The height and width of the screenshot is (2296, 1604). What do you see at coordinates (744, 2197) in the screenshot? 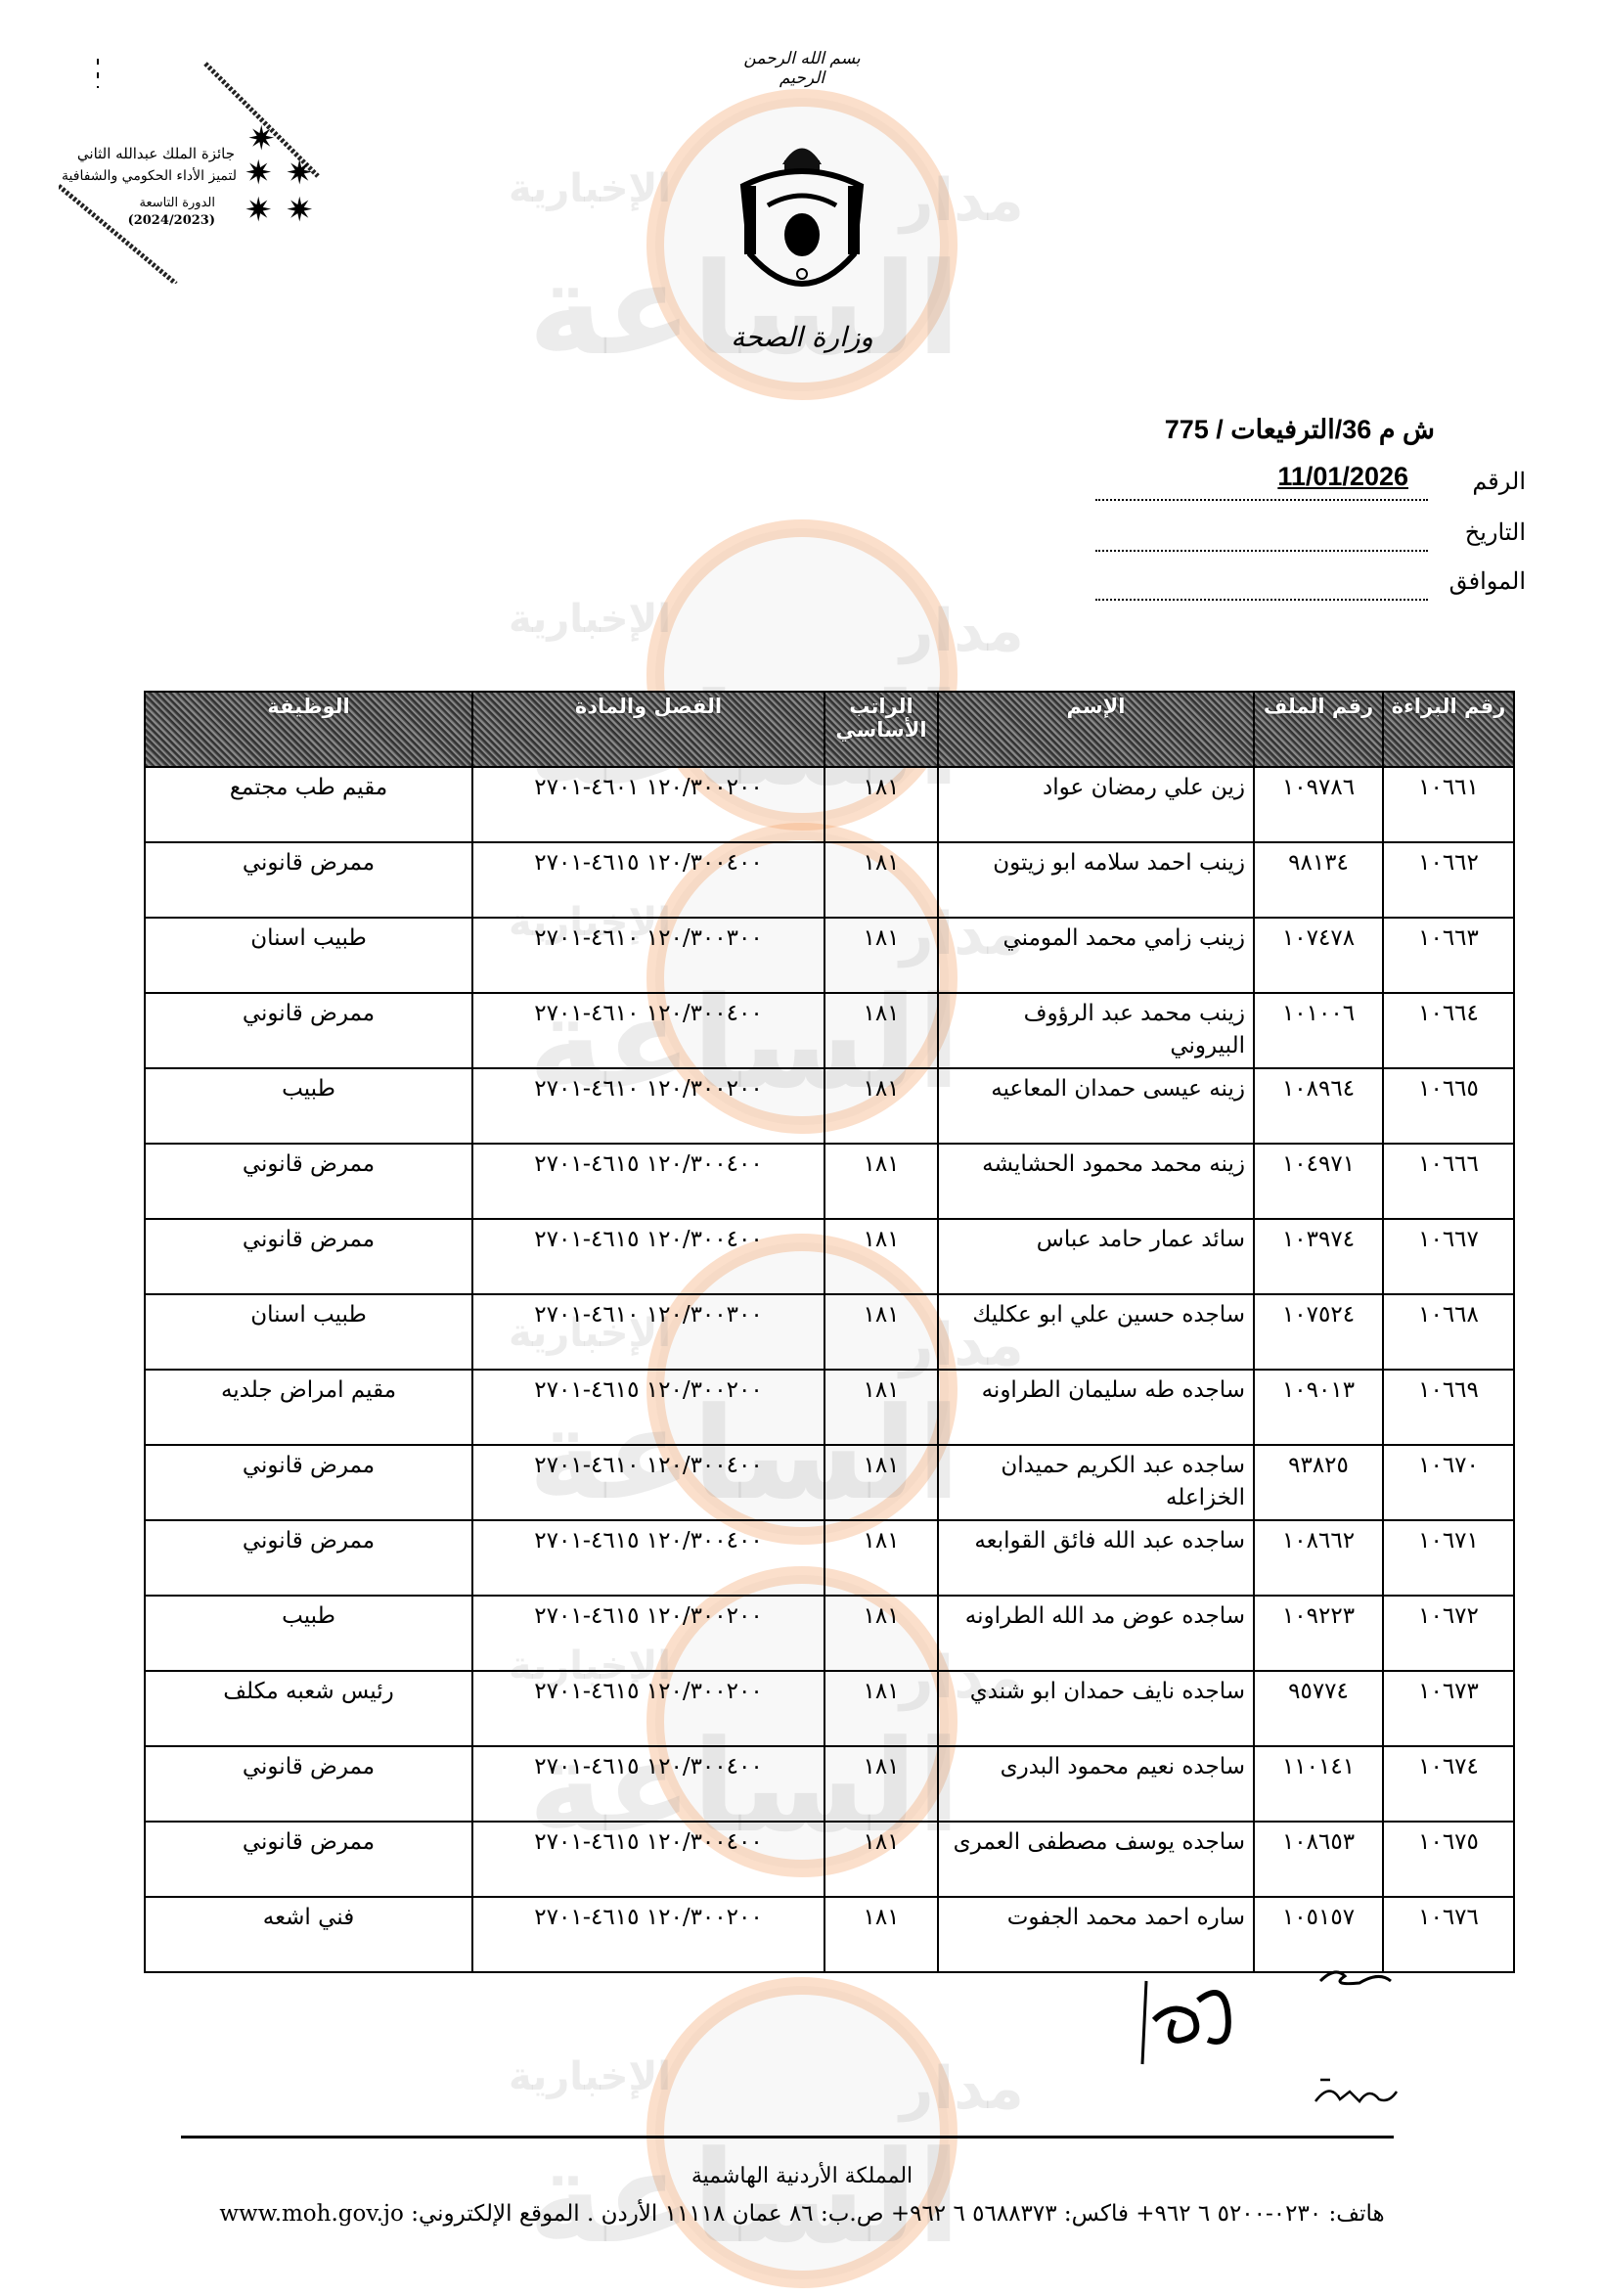
I see `watermark-text: الساعة` at bounding box center [744, 2197].